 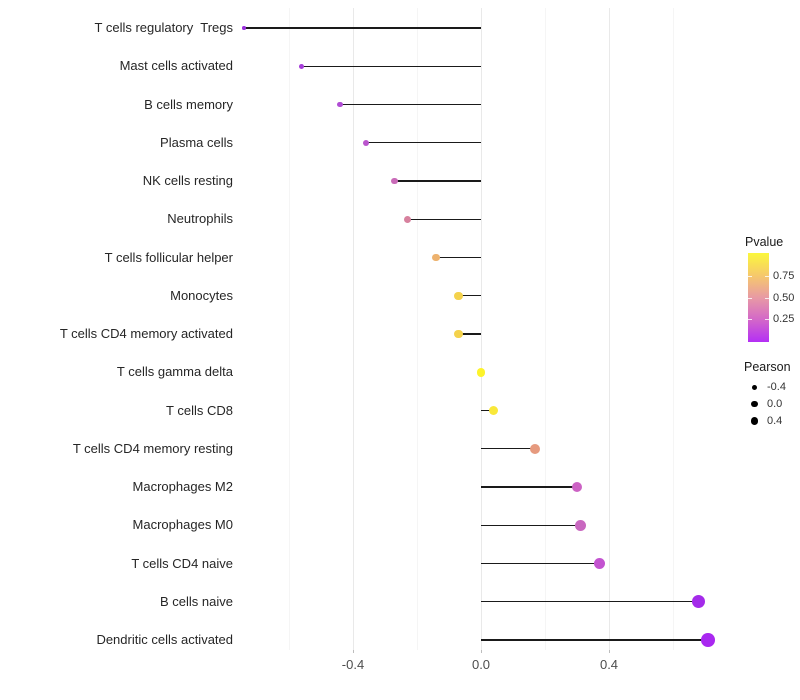 I want to click on category-label: T cells CD4 naive, so click(x=182, y=563).